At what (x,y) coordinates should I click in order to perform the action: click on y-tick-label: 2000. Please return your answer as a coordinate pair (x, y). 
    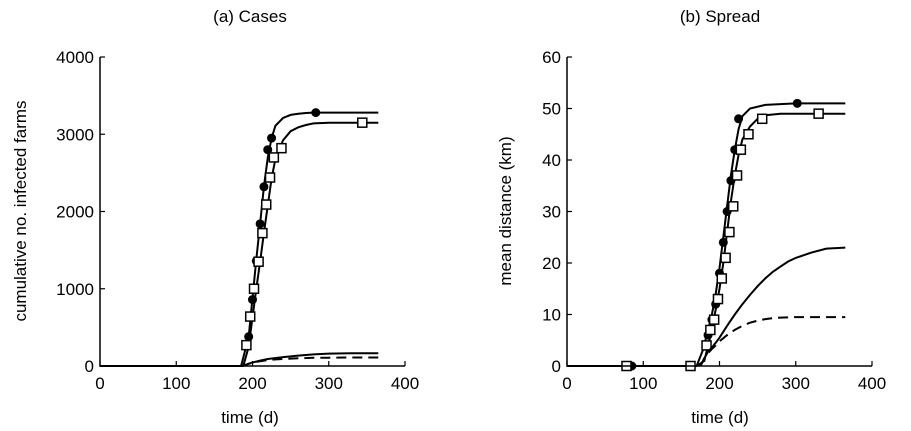
    Looking at the image, I should click on (75, 212).